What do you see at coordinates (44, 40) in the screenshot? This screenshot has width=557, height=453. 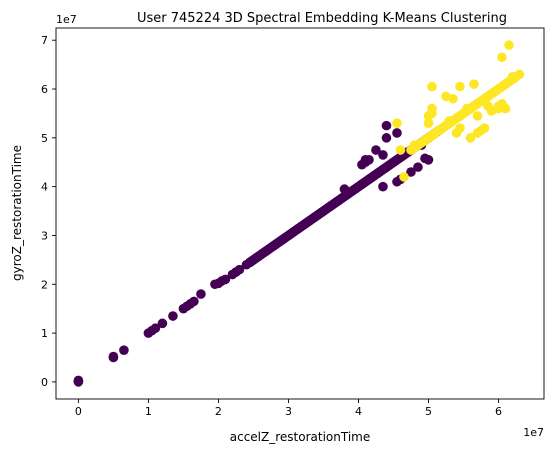 I see `y-tick-label: 7` at bounding box center [44, 40].